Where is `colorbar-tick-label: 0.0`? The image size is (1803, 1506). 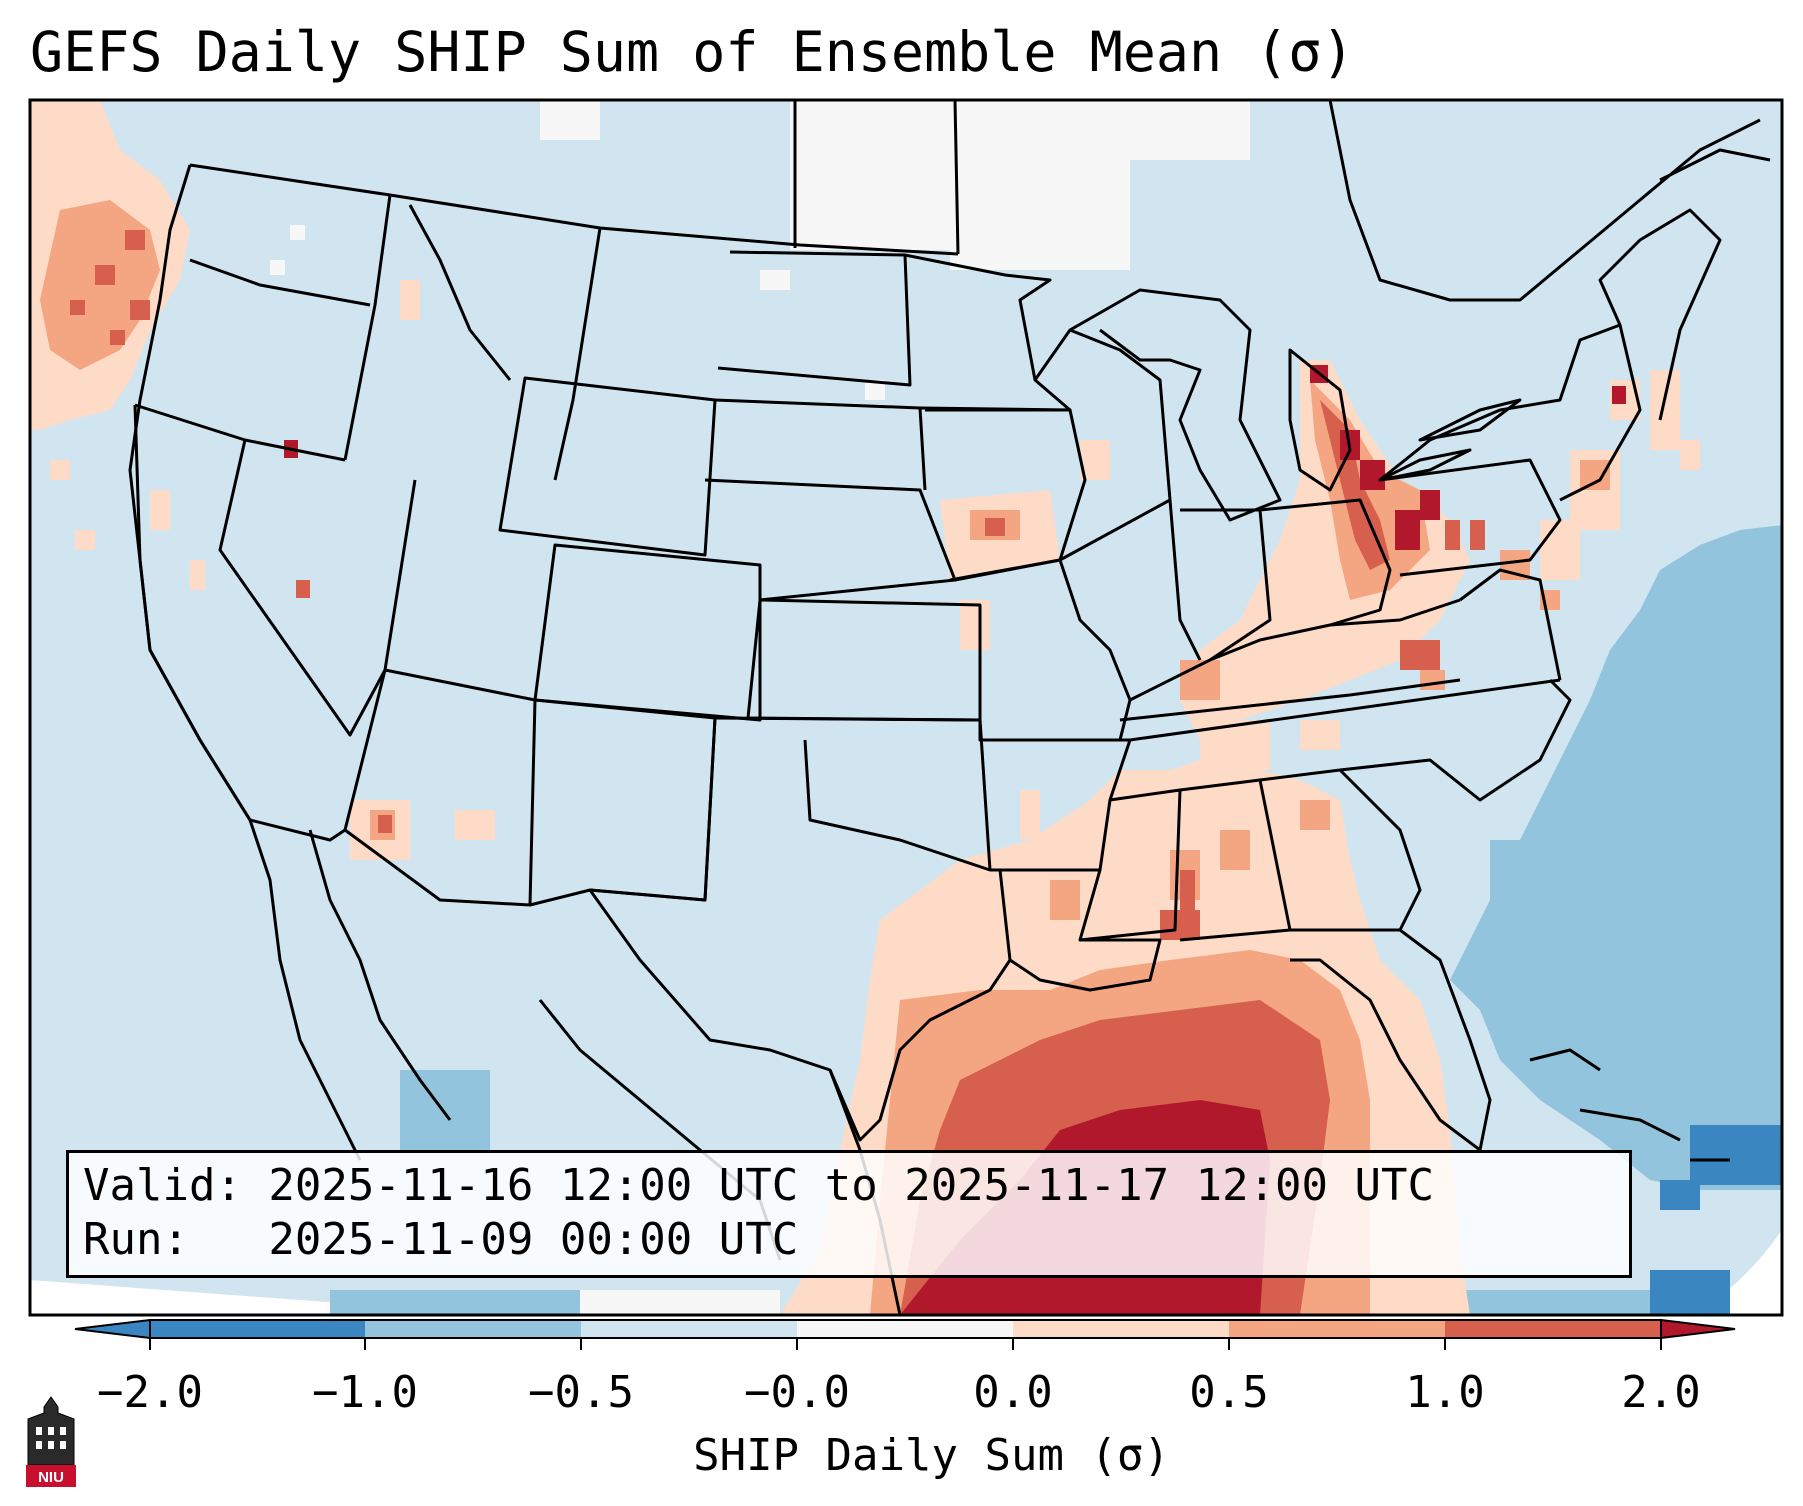 colorbar-tick-label: 0.0 is located at coordinates (1013, 1392).